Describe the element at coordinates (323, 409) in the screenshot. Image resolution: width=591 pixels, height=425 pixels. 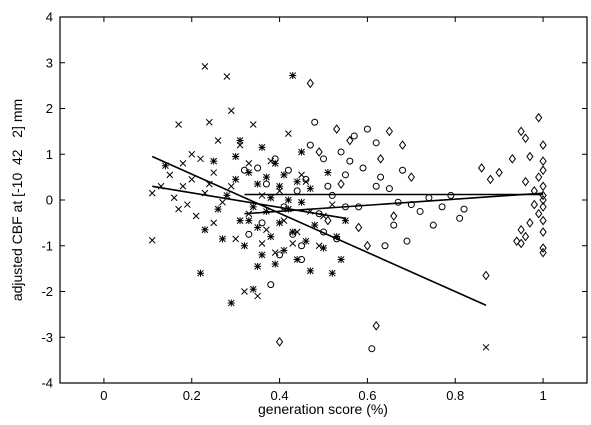
I see `x-axis-label: generation score (%)` at that location.